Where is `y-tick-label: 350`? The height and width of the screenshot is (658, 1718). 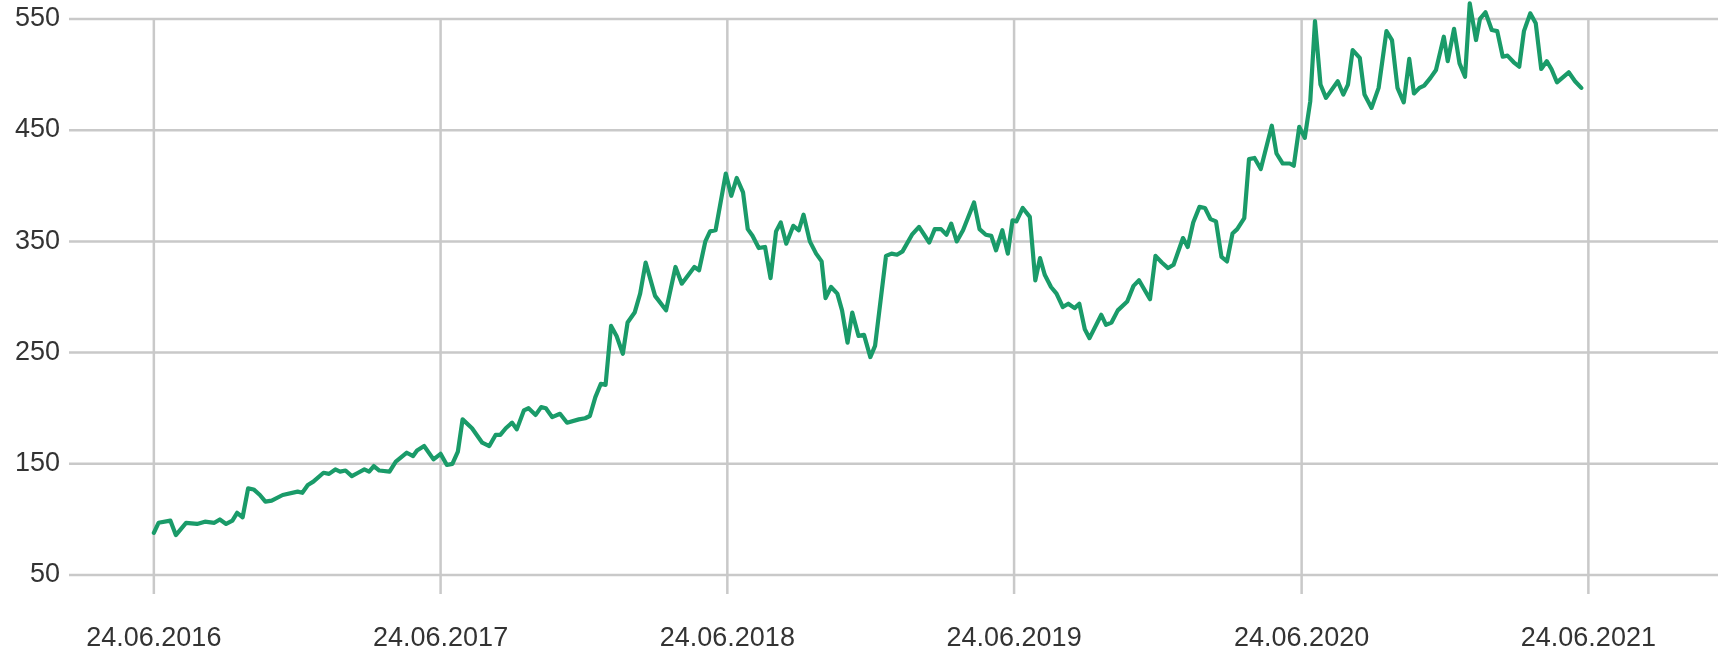 y-tick-label: 350 is located at coordinates (37, 239).